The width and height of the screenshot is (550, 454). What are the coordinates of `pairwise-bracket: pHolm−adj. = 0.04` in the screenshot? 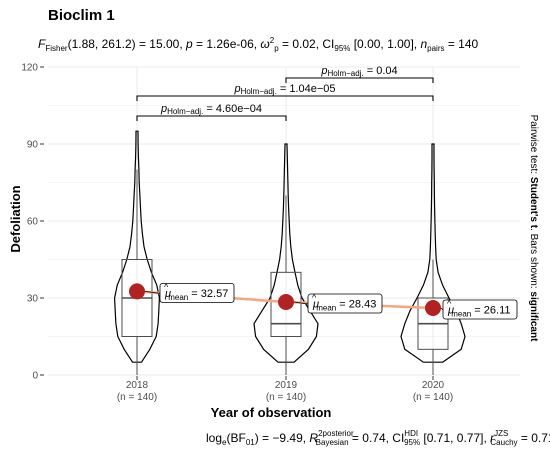 It's located at (359, 74).